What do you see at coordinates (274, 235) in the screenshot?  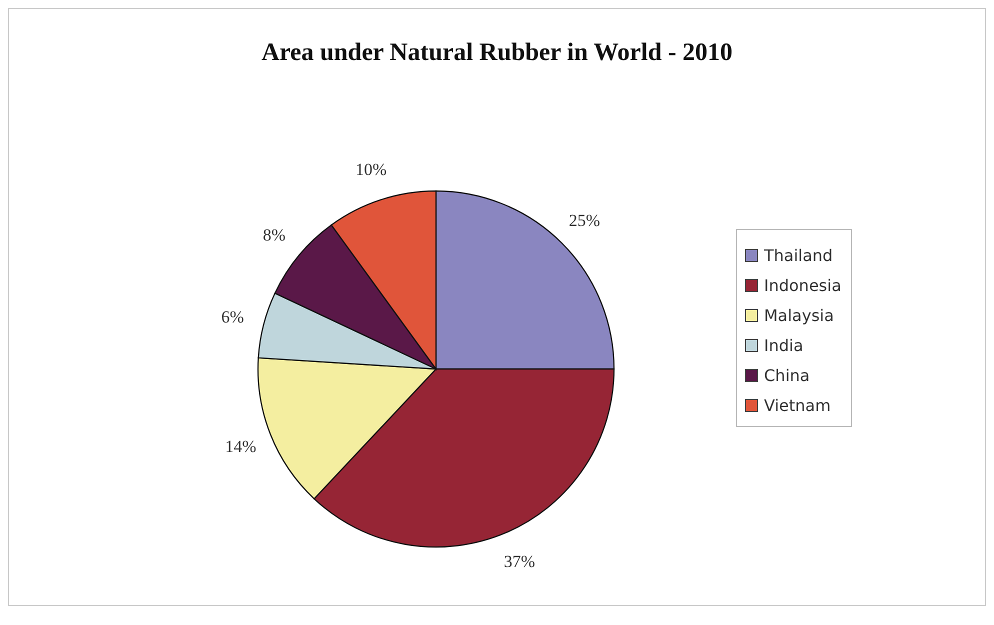 I see `data-label: 8%` at bounding box center [274, 235].